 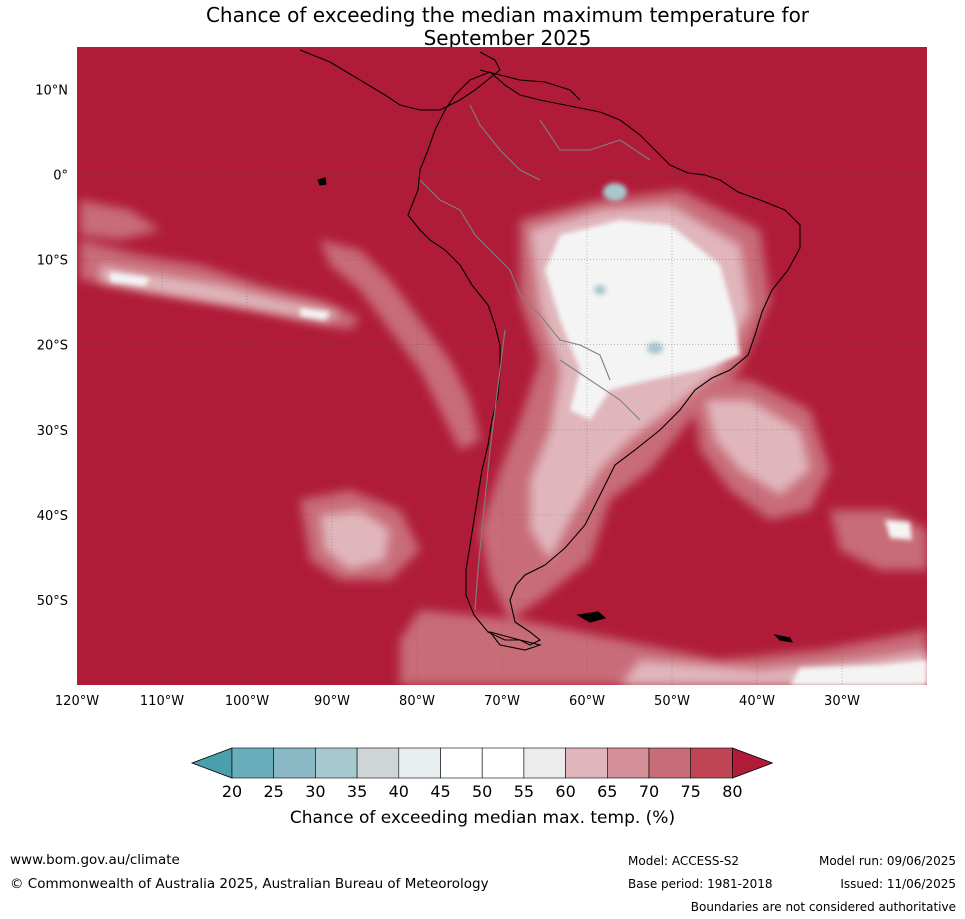 I want to click on colorbar-tick-1: 25, so click(x=273, y=791).